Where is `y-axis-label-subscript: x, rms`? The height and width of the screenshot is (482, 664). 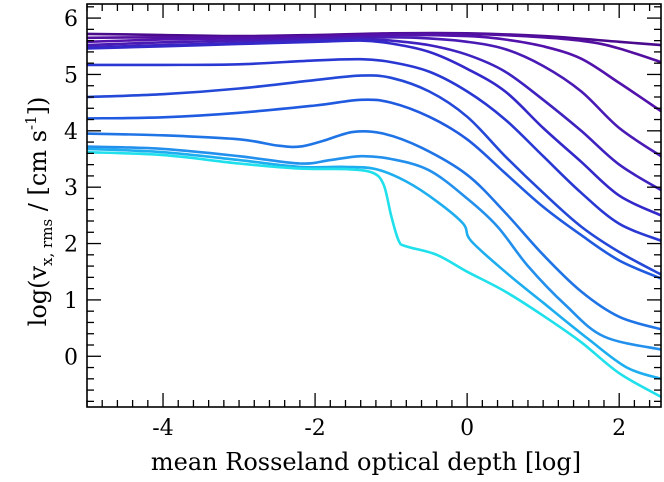 y-axis-label-subscript: x, rms is located at coordinates (47, 242).